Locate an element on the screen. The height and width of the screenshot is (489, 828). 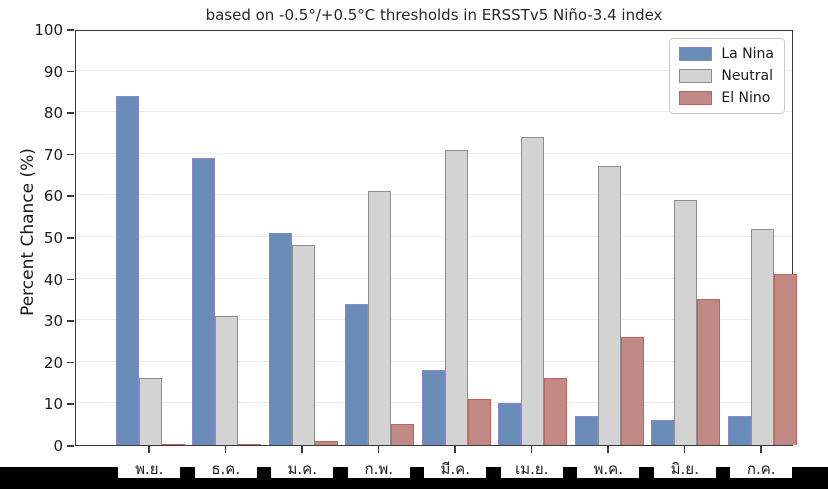
legend-item-el-nino: El Nino is located at coordinates (726, 98).